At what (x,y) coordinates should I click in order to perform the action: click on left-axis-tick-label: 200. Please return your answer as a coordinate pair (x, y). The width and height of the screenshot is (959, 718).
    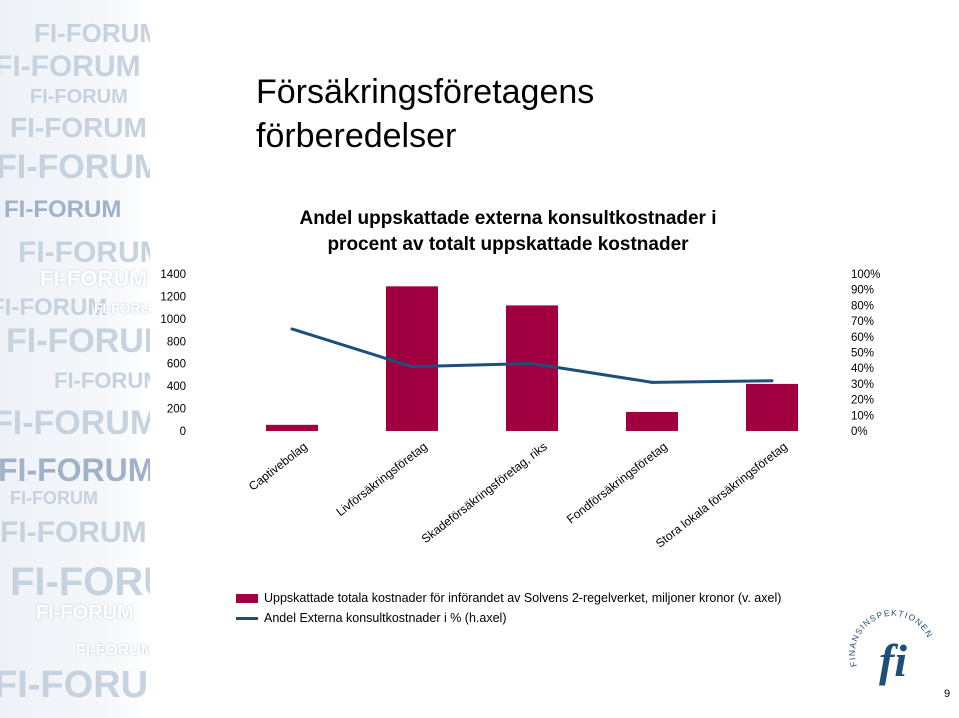
    Looking at the image, I should click on (176, 410).